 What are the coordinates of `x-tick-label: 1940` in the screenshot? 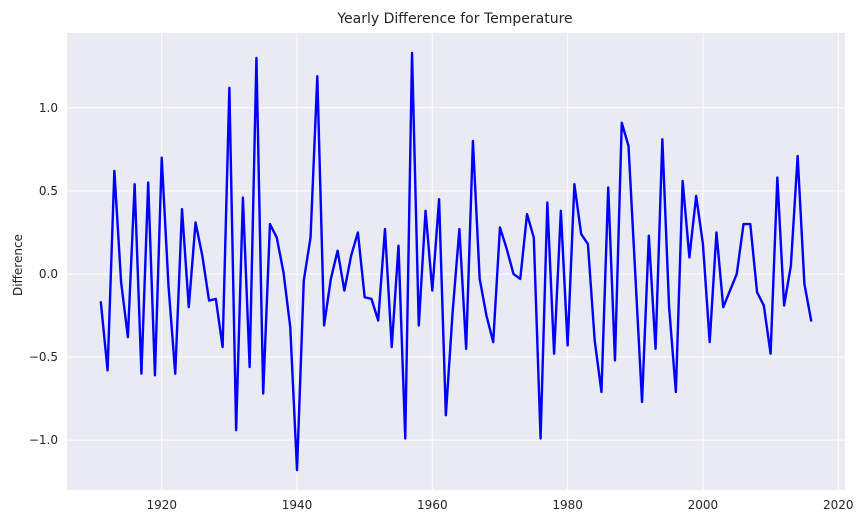 It's located at (297, 505).